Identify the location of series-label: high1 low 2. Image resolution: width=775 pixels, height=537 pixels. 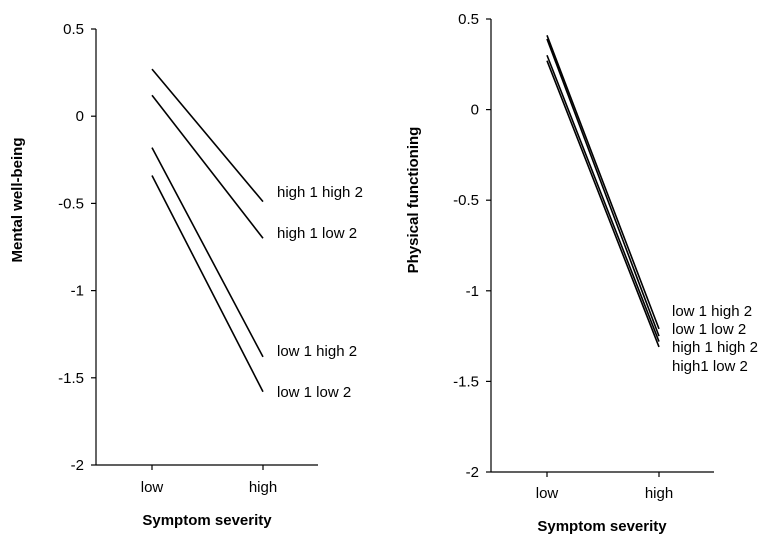
(710, 366).